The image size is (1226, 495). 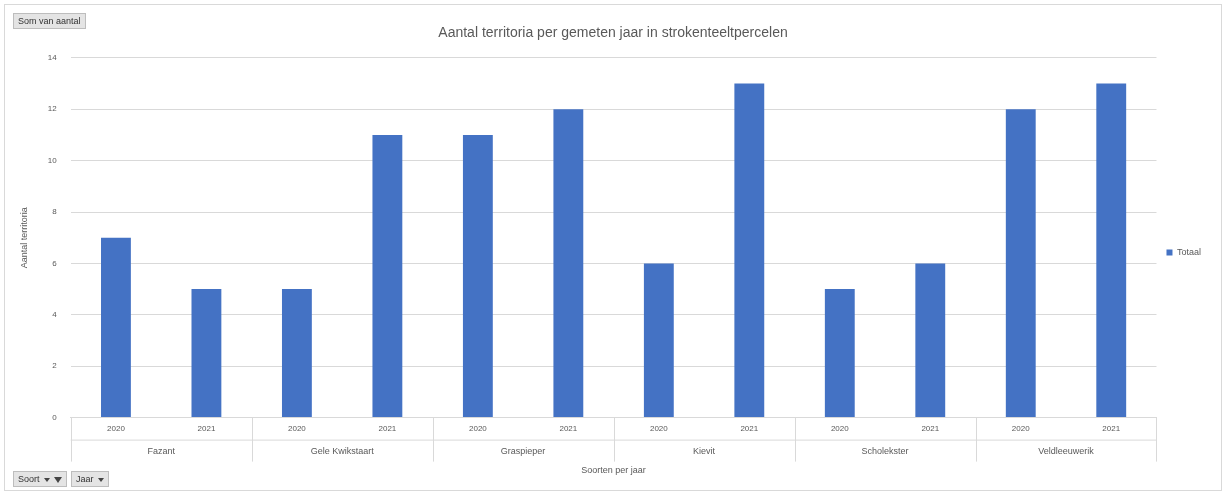 What do you see at coordinates (342, 451) in the screenshot?
I see `text: Gele Kwikstaart` at bounding box center [342, 451].